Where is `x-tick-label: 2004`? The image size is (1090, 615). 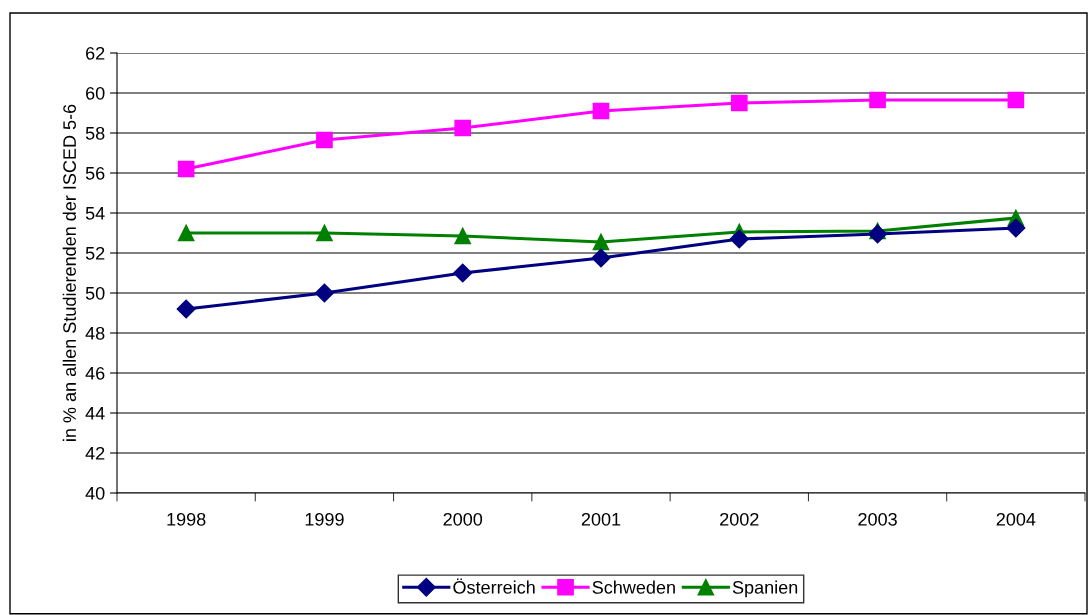 x-tick-label: 2004 is located at coordinates (1016, 519).